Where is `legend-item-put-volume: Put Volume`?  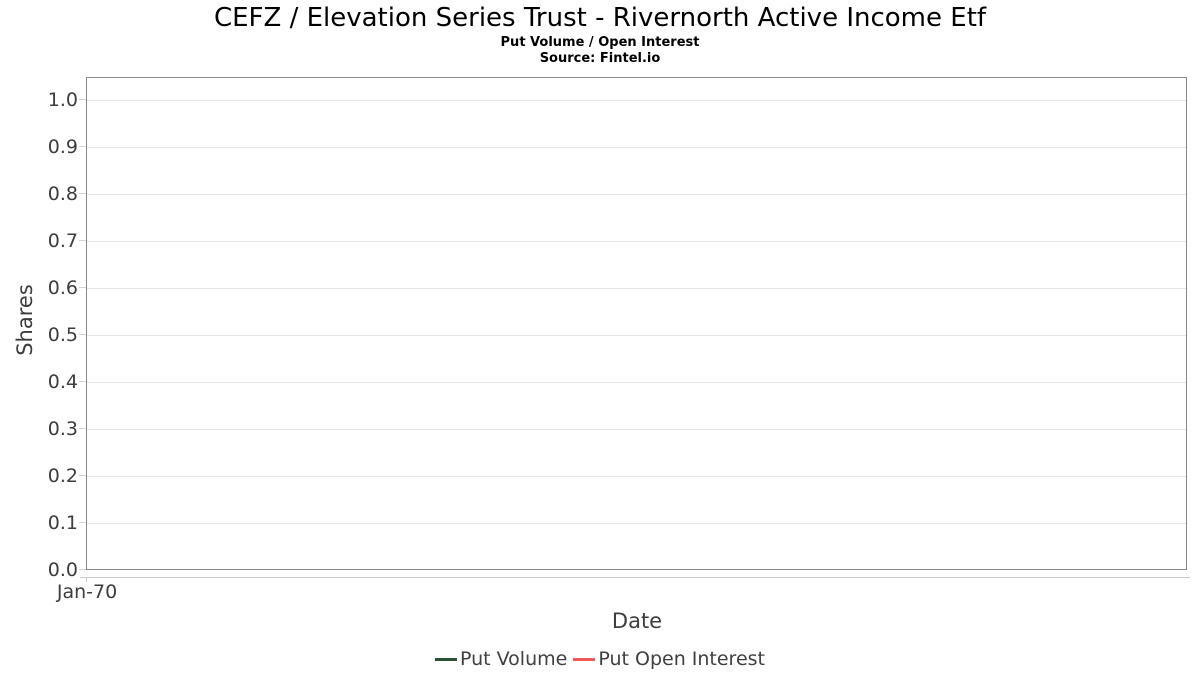 legend-item-put-volume: Put Volume is located at coordinates (501, 659).